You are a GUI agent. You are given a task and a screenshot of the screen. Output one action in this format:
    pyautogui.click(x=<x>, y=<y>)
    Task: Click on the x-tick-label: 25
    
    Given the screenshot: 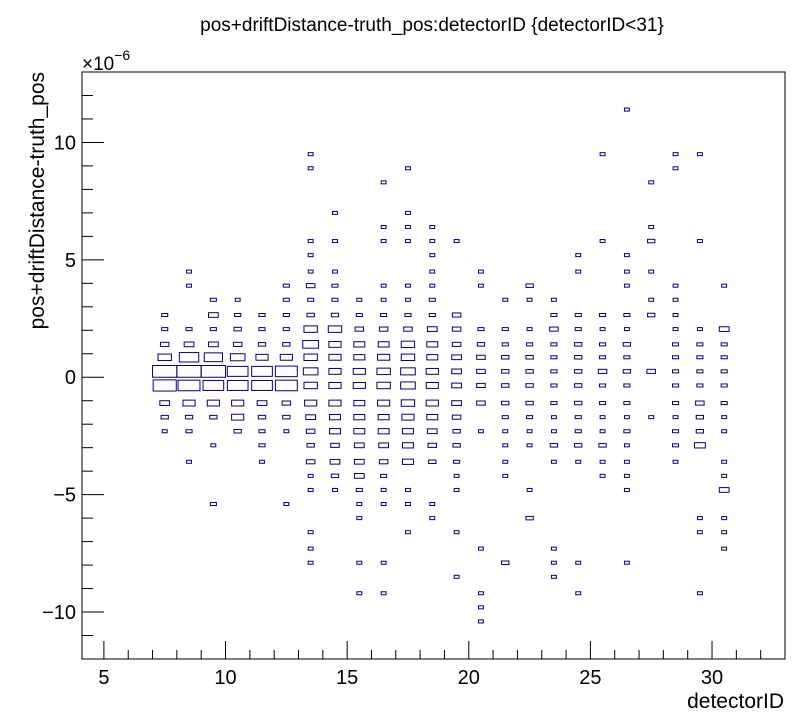 What is the action you would take?
    pyautogui.click(x=590, y=678)
    